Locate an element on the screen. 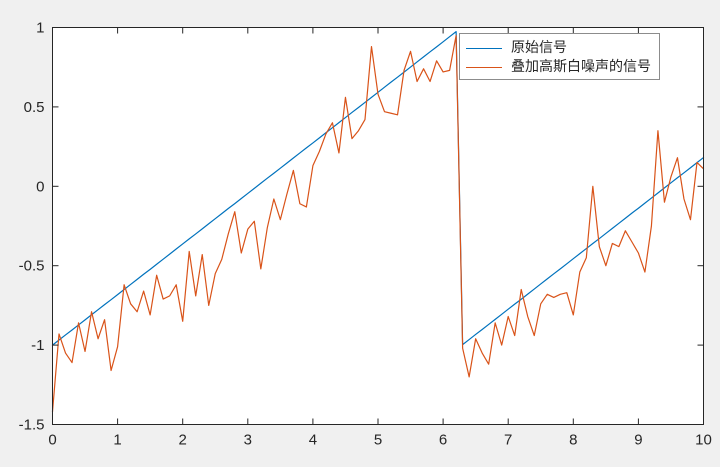 The image size is (720, 467). legend-label-original: 原始信号 is located at coordinates (539, 48).